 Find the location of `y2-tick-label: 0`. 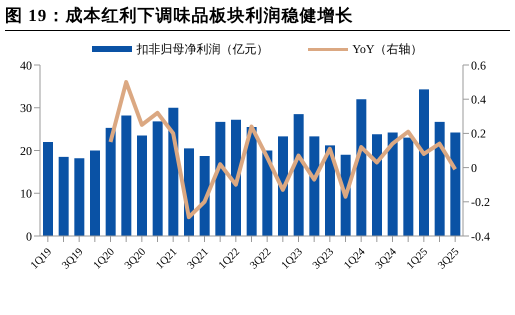

y2-tick-label: 0 is located at coordinates (474, 167).